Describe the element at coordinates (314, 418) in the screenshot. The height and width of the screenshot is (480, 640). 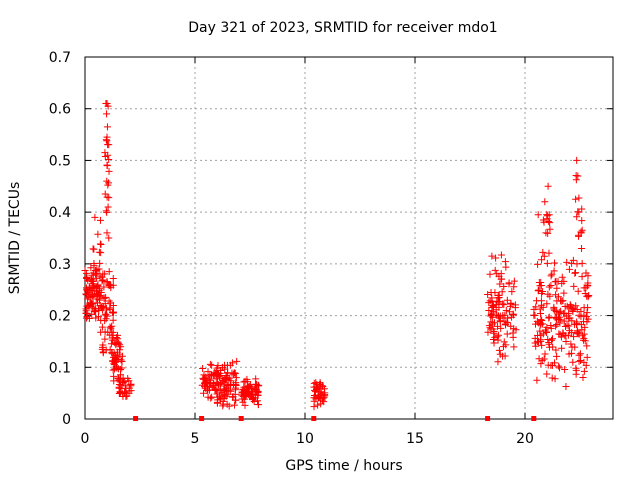
I see `baseline-point` at that location.